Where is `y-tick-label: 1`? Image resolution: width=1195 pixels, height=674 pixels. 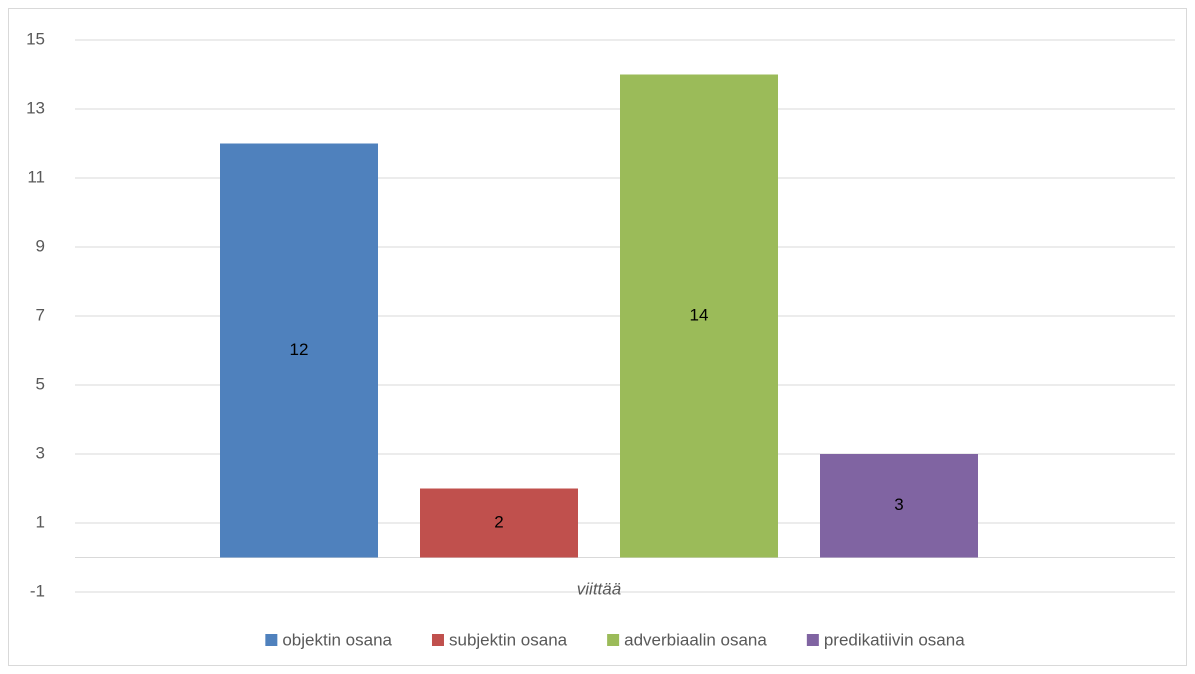 y-tick-label: 1 is located at coordinates (40, 521).